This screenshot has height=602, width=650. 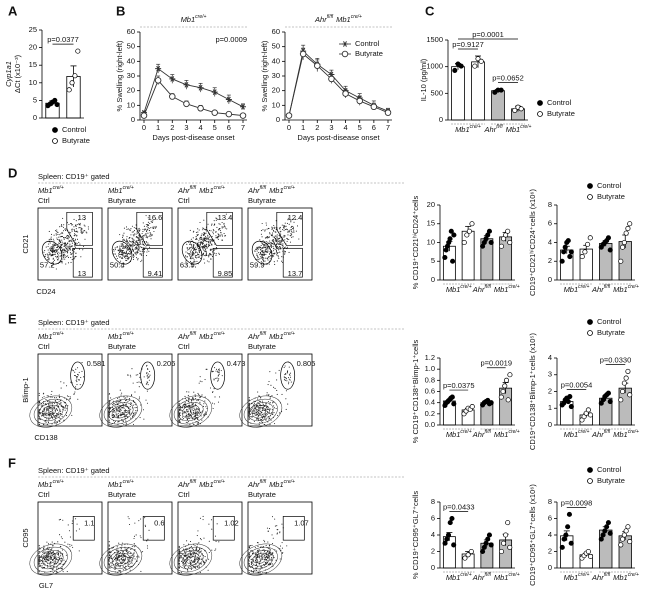 I want to click on group-label: Ahrfl/fl Mb1cre/+, so click(x=615, y=434).